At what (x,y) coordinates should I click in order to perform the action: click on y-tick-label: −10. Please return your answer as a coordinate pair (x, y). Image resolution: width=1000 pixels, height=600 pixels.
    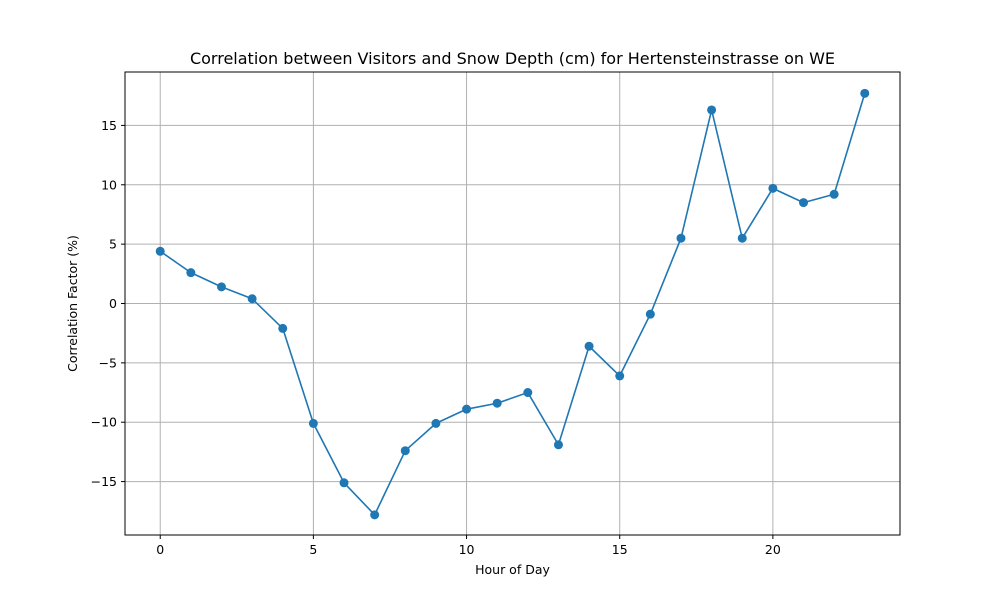
    Looking at the image, I should click on (104, 422).